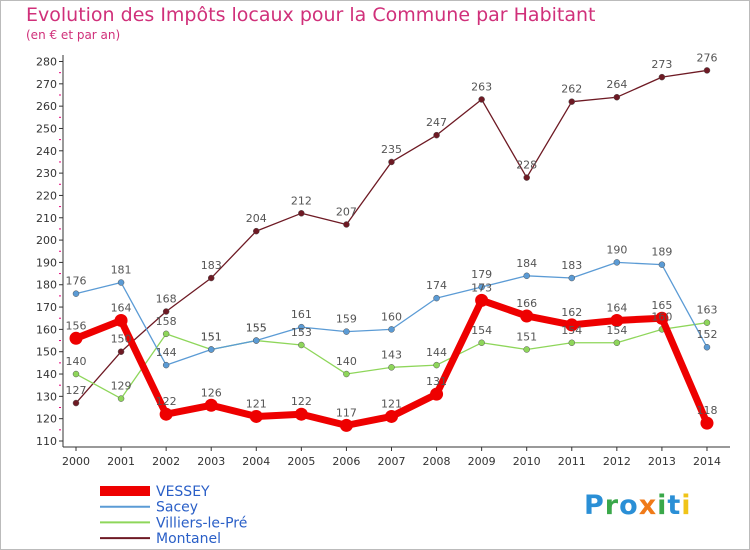 The width and height of the screenshot is (750, 550). Describe the element at coordinates (301, 332) in the screenshot. I see `data-label: 153` at that location.